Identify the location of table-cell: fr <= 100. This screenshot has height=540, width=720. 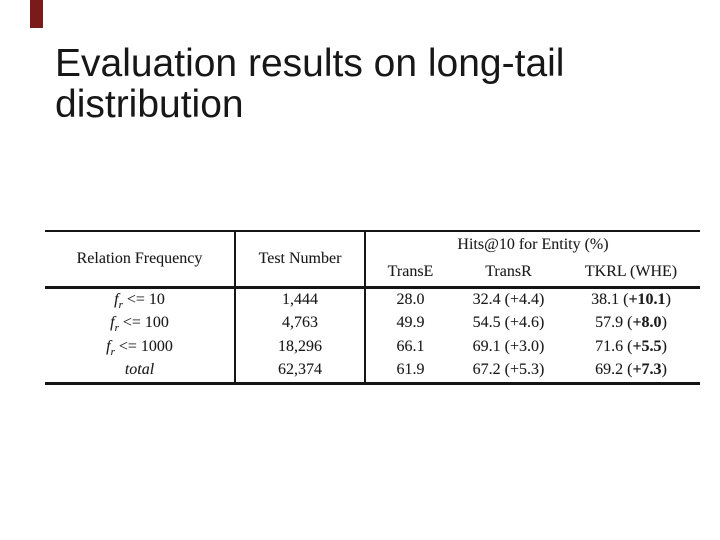
(140, 323).